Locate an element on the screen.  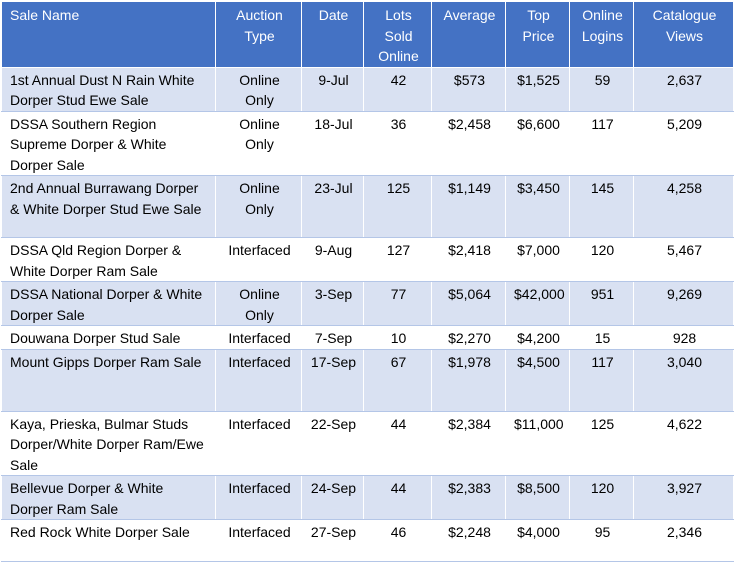
header-online-logins: Online Logins is located at coordinates (601, 34).